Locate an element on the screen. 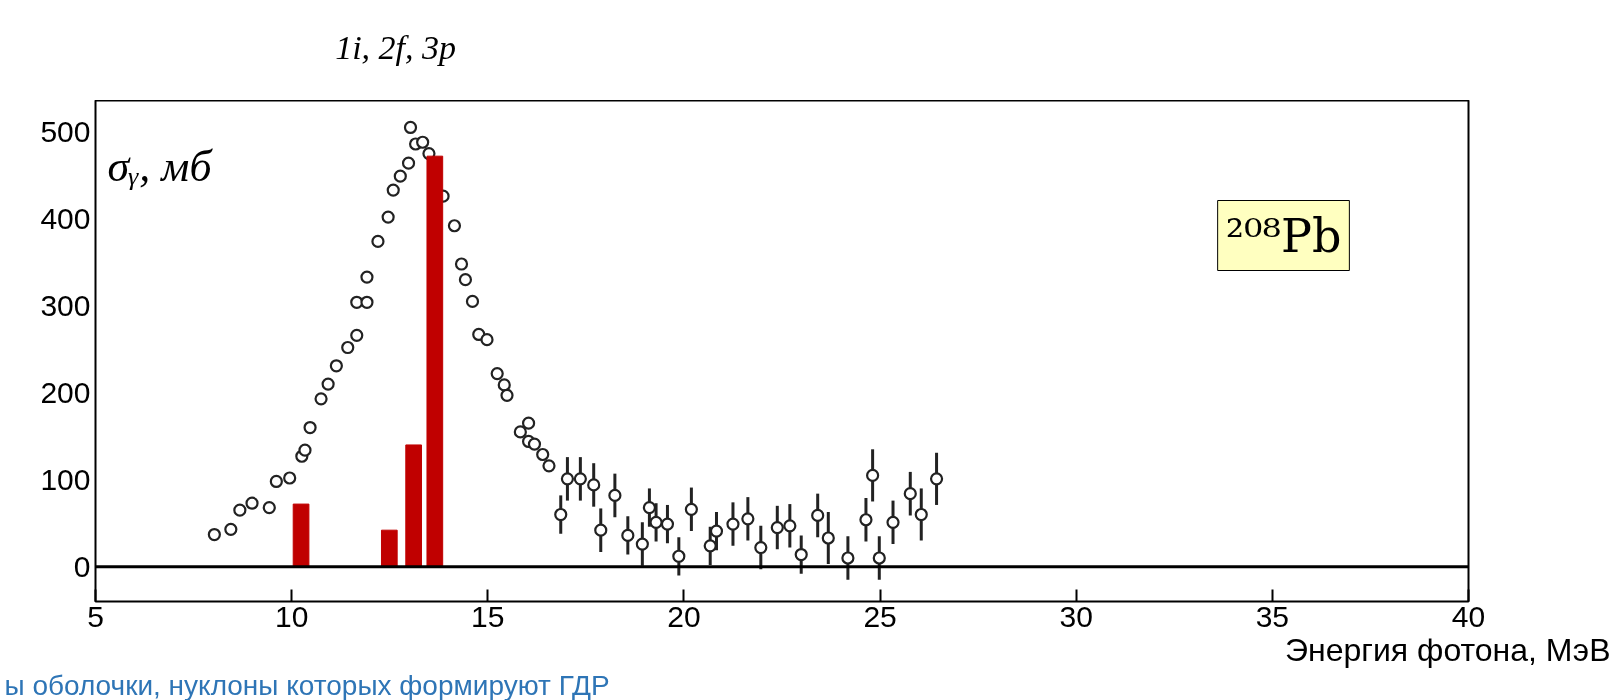  annotation: ²⁰⁸Pb is located at coordinates (1283, 235).